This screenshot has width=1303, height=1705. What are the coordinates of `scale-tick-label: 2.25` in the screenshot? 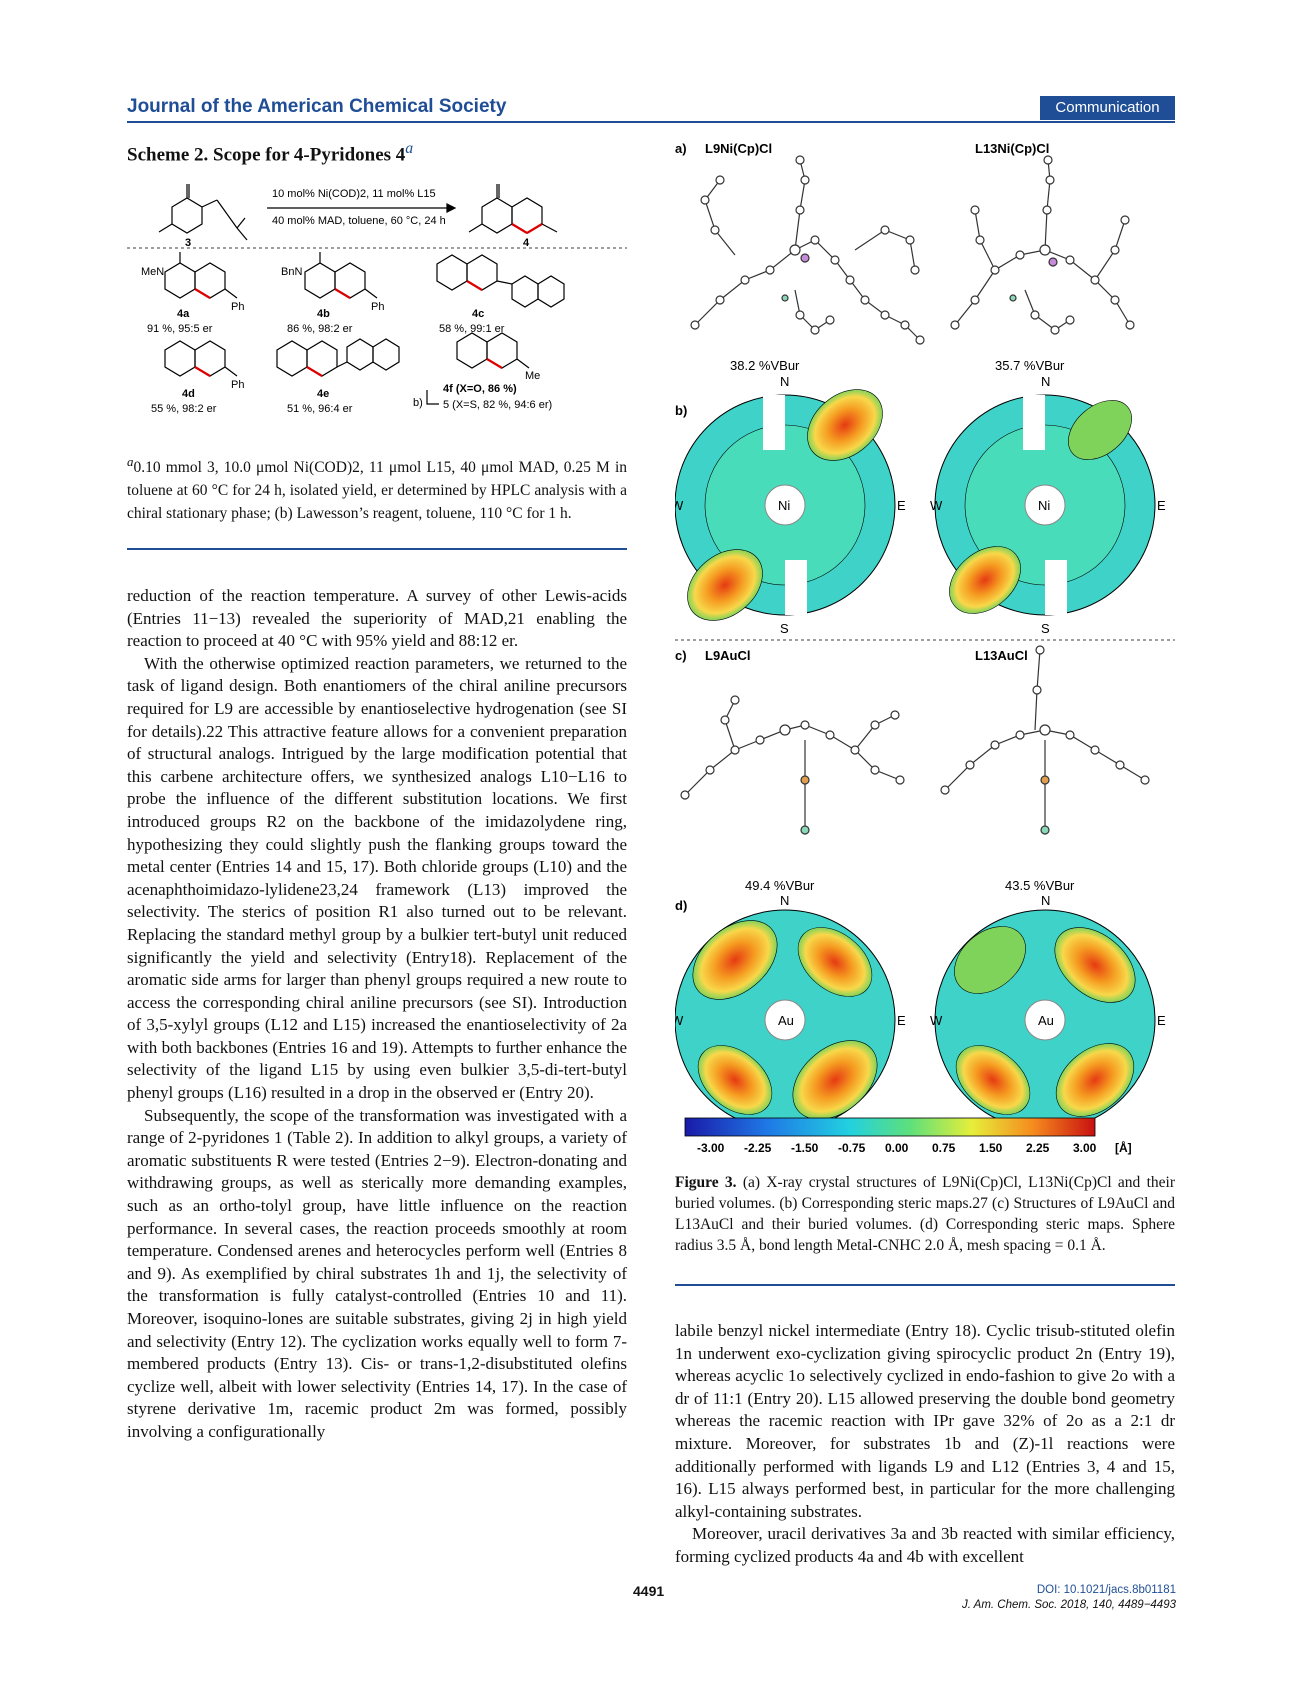 It's located at (1038, 1148).